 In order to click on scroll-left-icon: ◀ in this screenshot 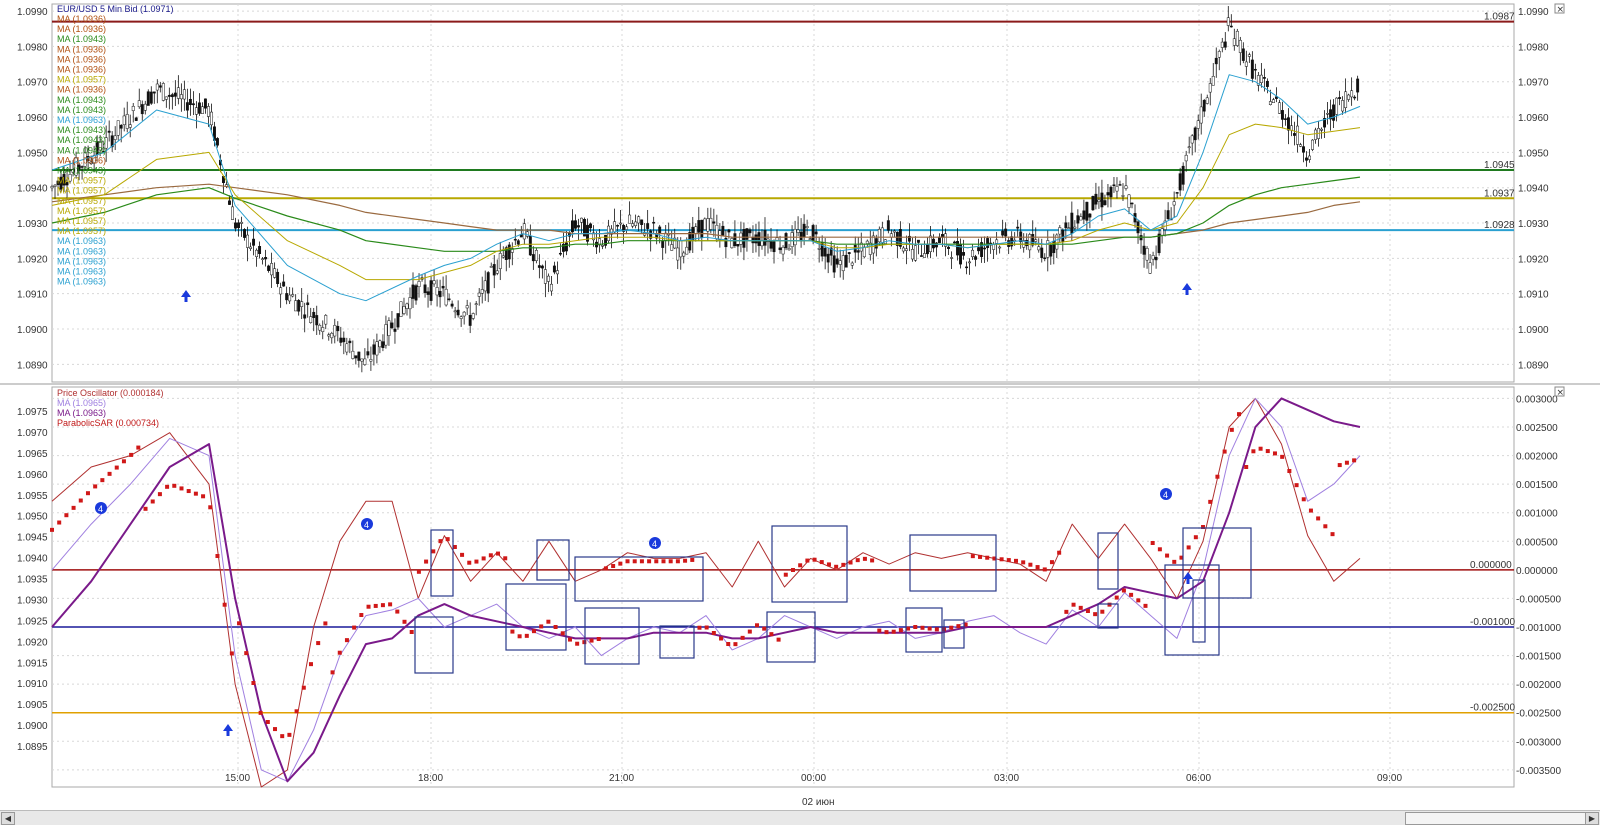, I will do `click(8, 818)`.